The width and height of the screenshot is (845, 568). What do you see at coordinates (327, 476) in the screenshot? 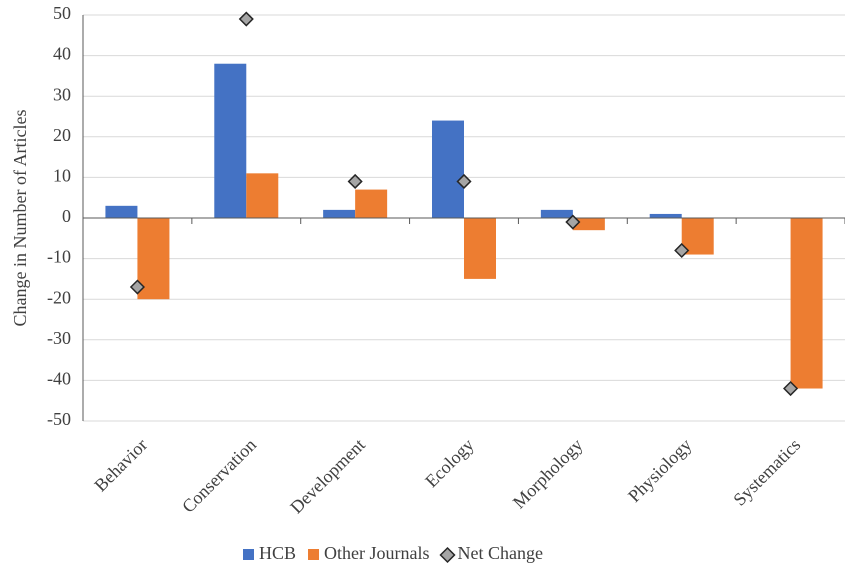
I see `x-tick-label: Development` at bounding box center [327, 476].